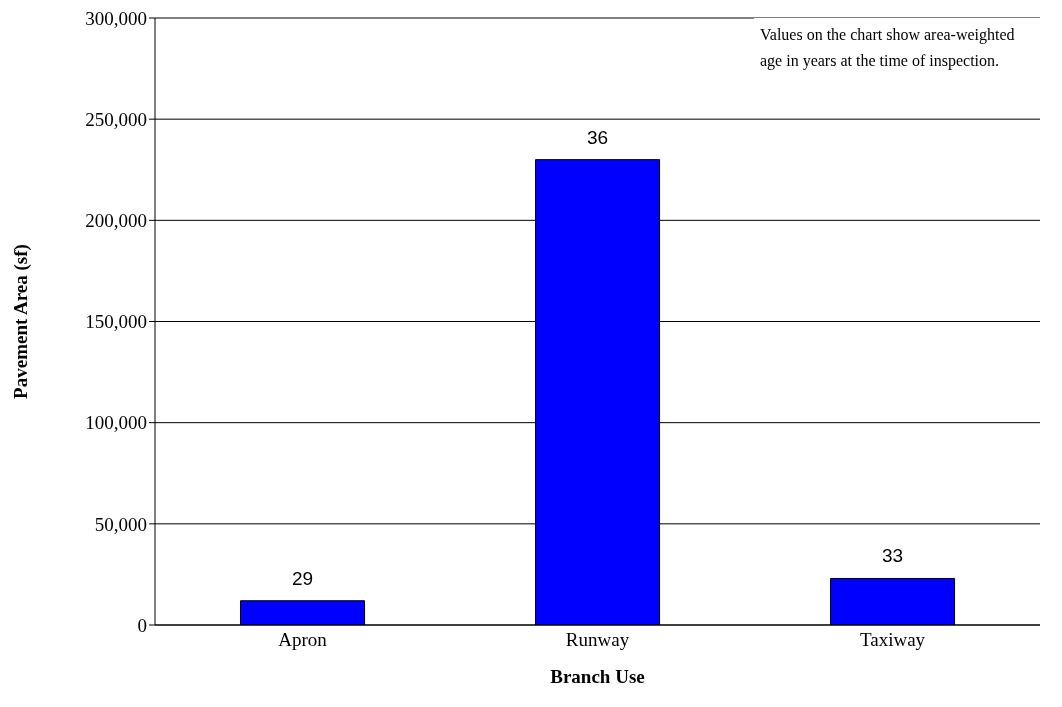 Image resolution: width=1062 pixels, height=707 pixels. Describe the element at coordinates (116, 423) in the screenshot. I see `y-tick-label: 100,000` at that location.